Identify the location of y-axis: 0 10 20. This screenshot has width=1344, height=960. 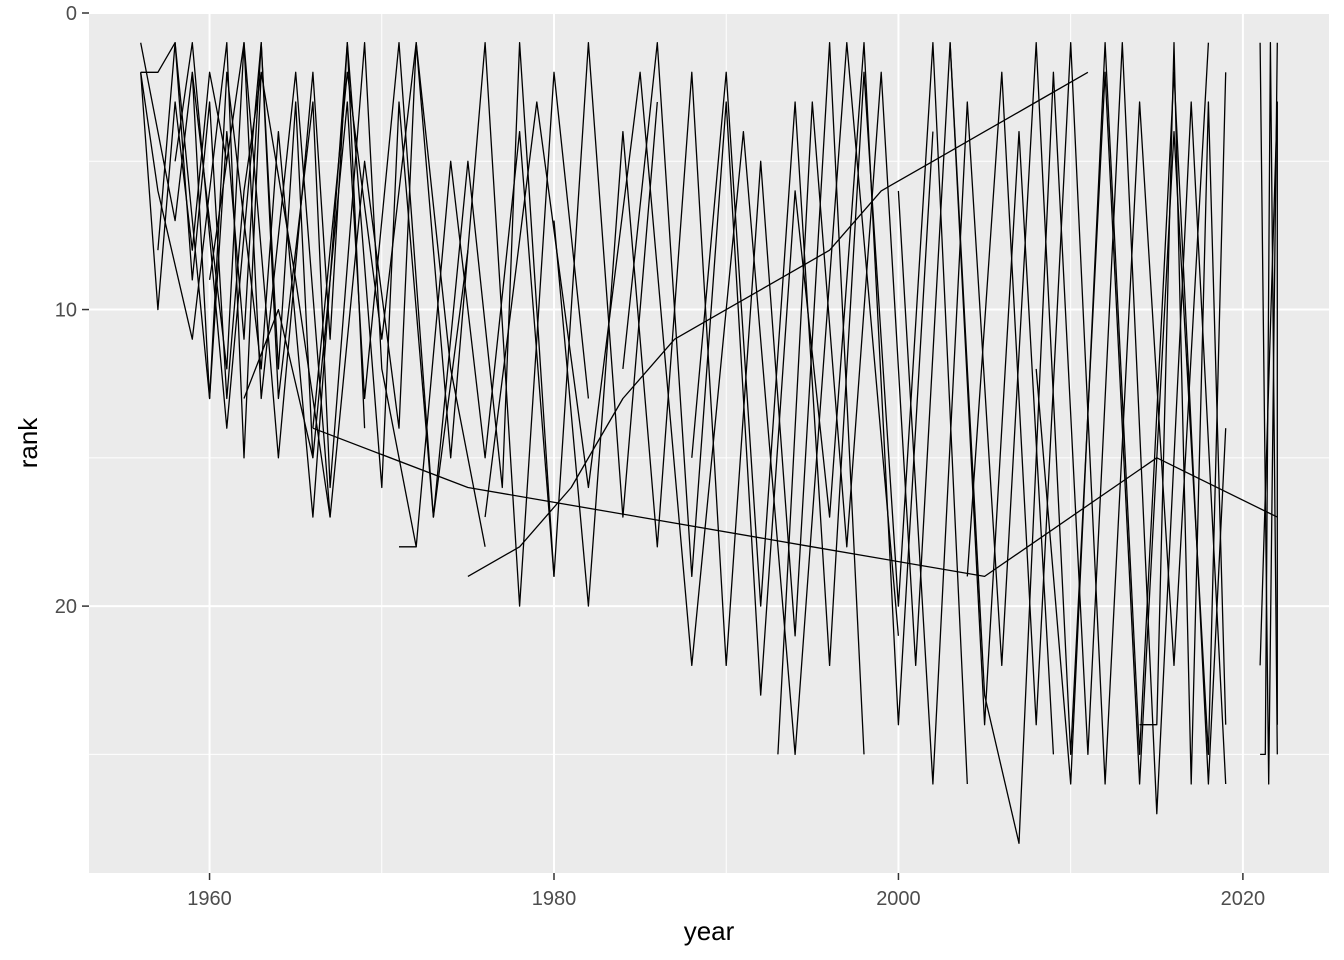
(72, 310).